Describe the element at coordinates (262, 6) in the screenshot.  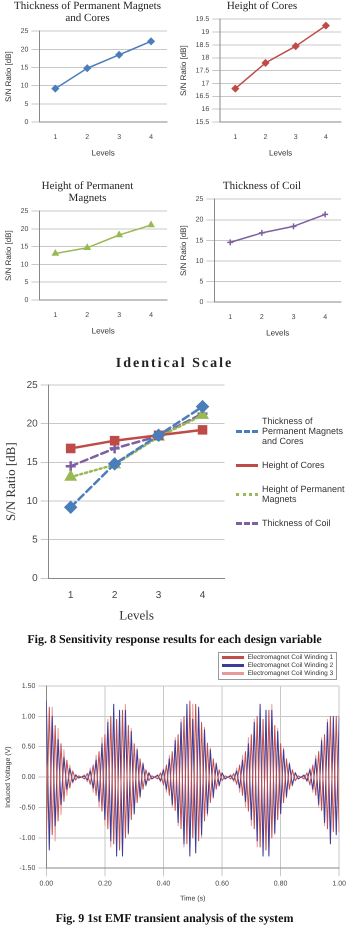
I see `chart-title: Height of Cores` at that location.